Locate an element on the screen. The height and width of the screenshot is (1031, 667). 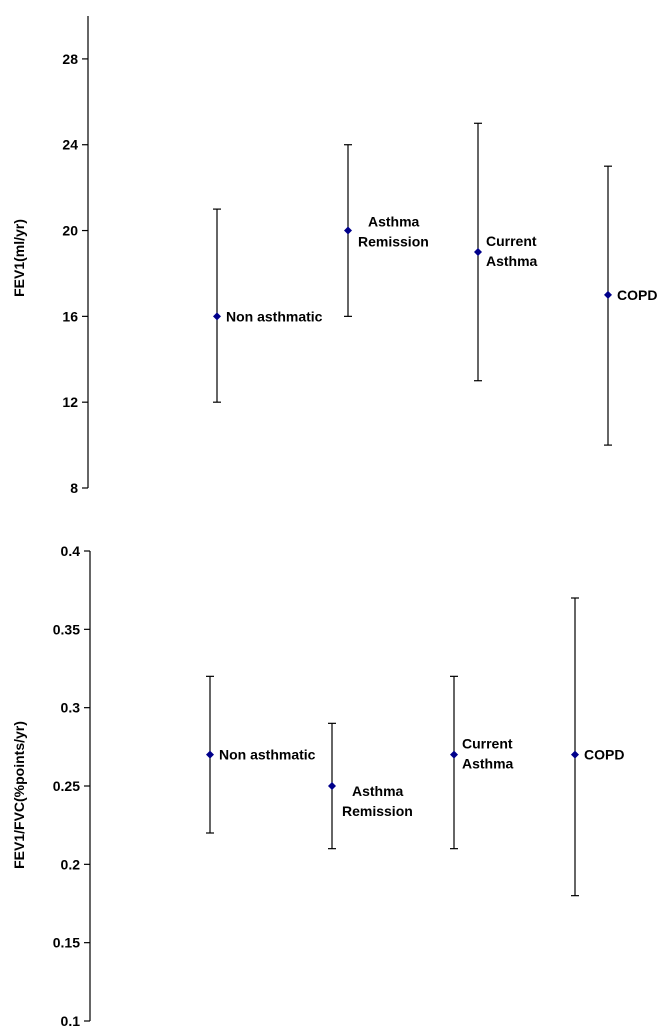
y-tick-label: 0.35 is located at coordinates (66, 629).